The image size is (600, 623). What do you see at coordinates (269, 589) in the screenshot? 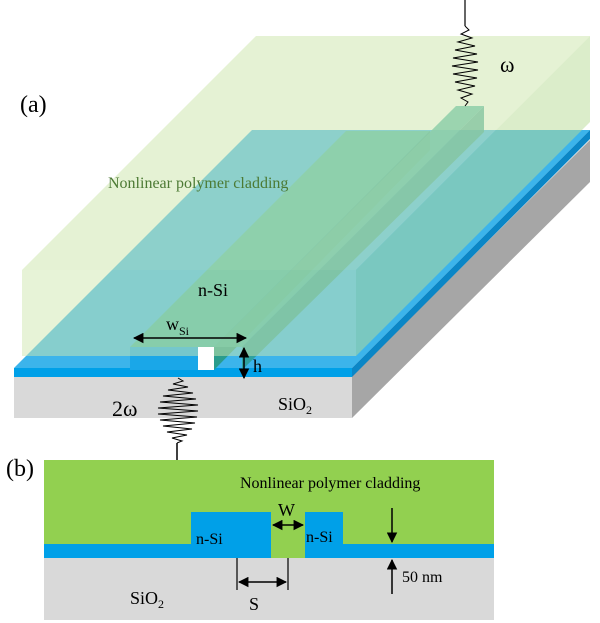
I see `substrate-b` at bounding box center [269, 589].